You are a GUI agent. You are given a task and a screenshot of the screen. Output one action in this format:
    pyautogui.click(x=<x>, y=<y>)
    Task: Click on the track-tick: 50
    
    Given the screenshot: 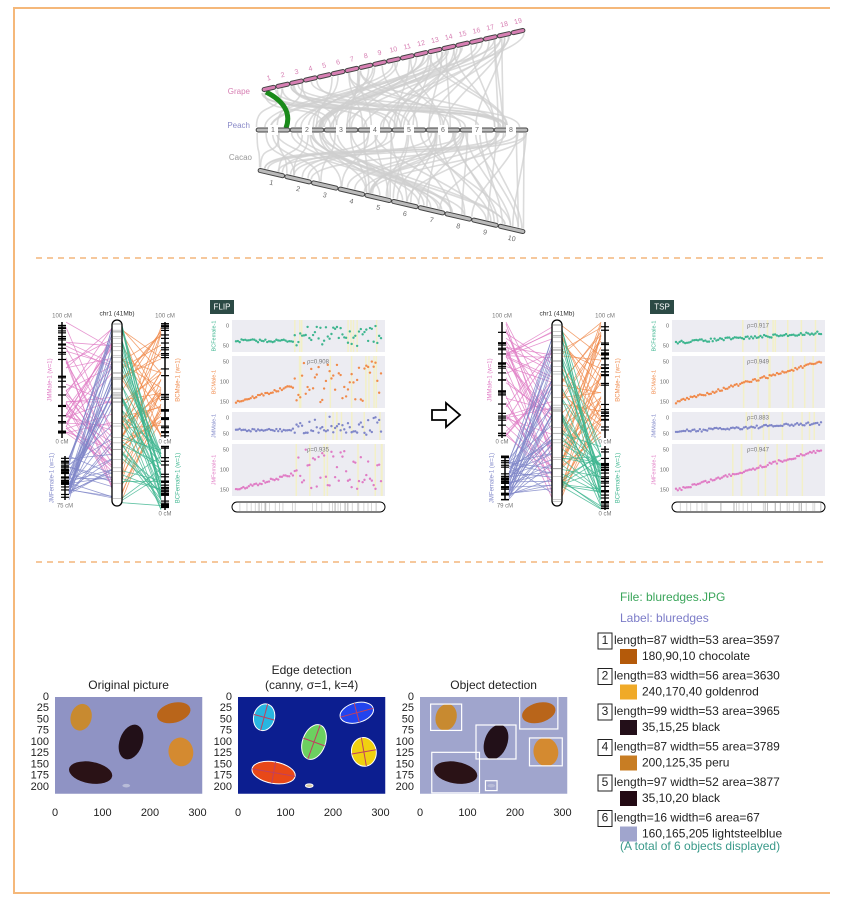 What is the action you would take?
    pyautogui.click(x=666, y=434)
    